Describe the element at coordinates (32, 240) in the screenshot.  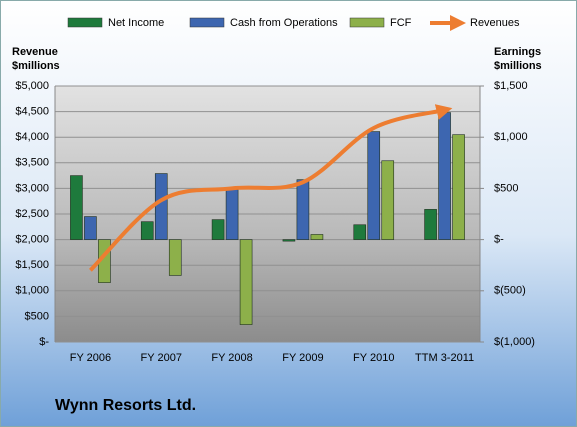
I see `y-tick-label: $2,000` at that location.